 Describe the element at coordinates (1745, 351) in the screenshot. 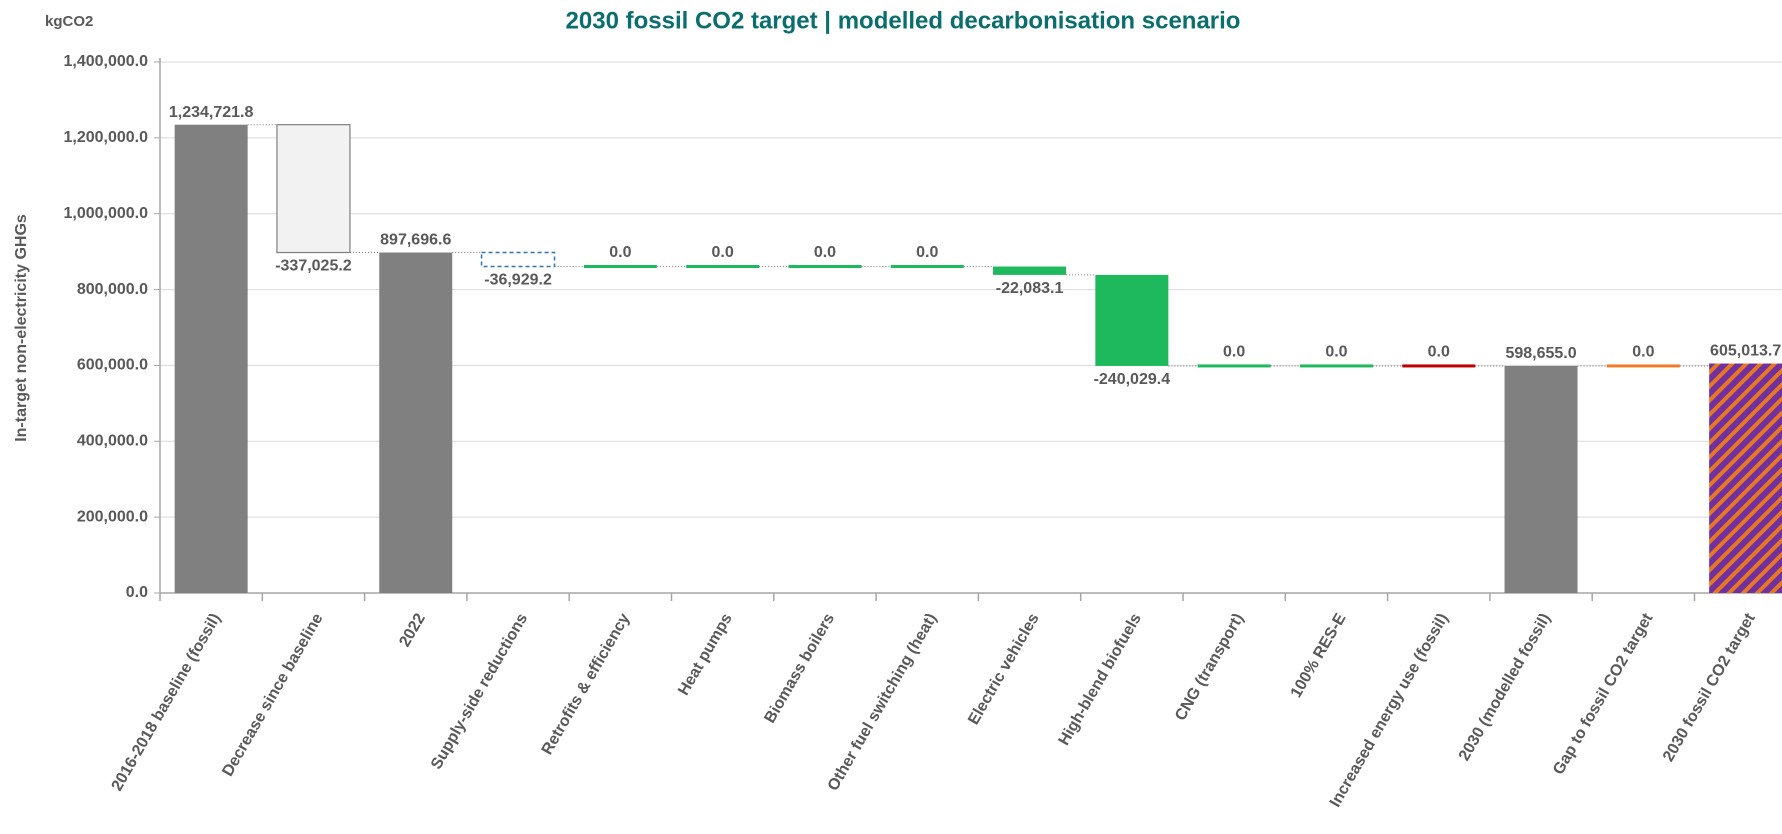

I see `data-label: 605,013.7` at that location.